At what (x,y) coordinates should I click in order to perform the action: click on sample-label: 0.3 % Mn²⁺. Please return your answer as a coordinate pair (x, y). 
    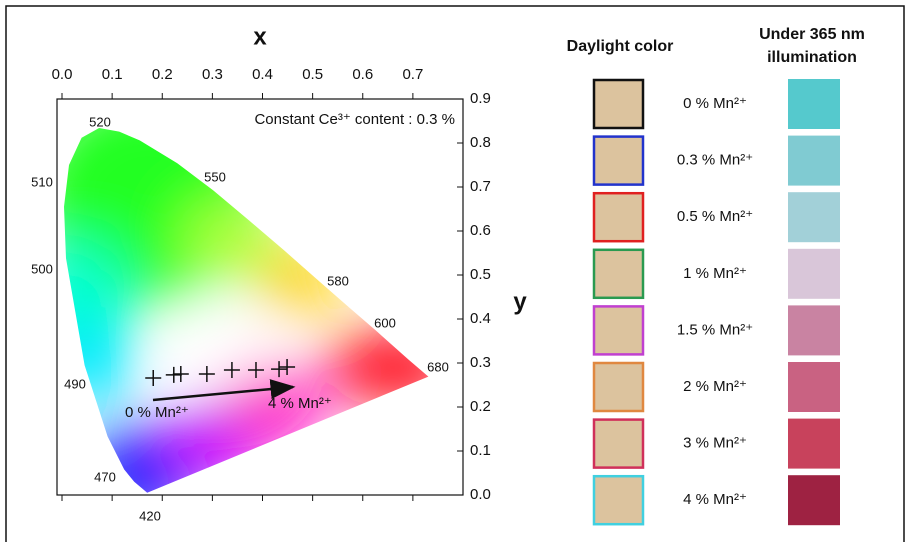
    Looking at the image, I should click on (715, 160).